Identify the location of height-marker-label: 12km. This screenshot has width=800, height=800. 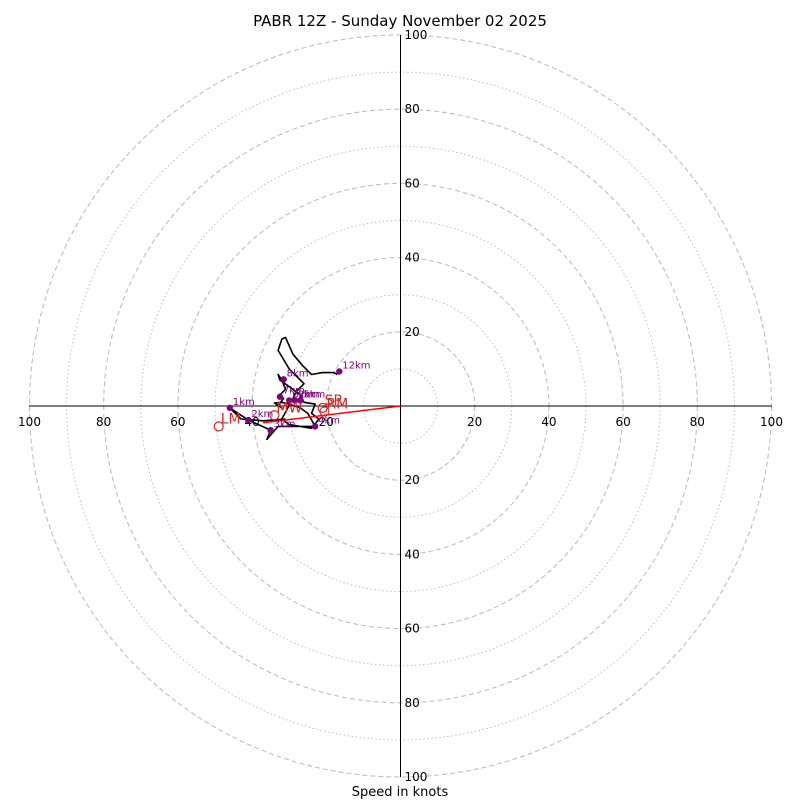
(356, 365).